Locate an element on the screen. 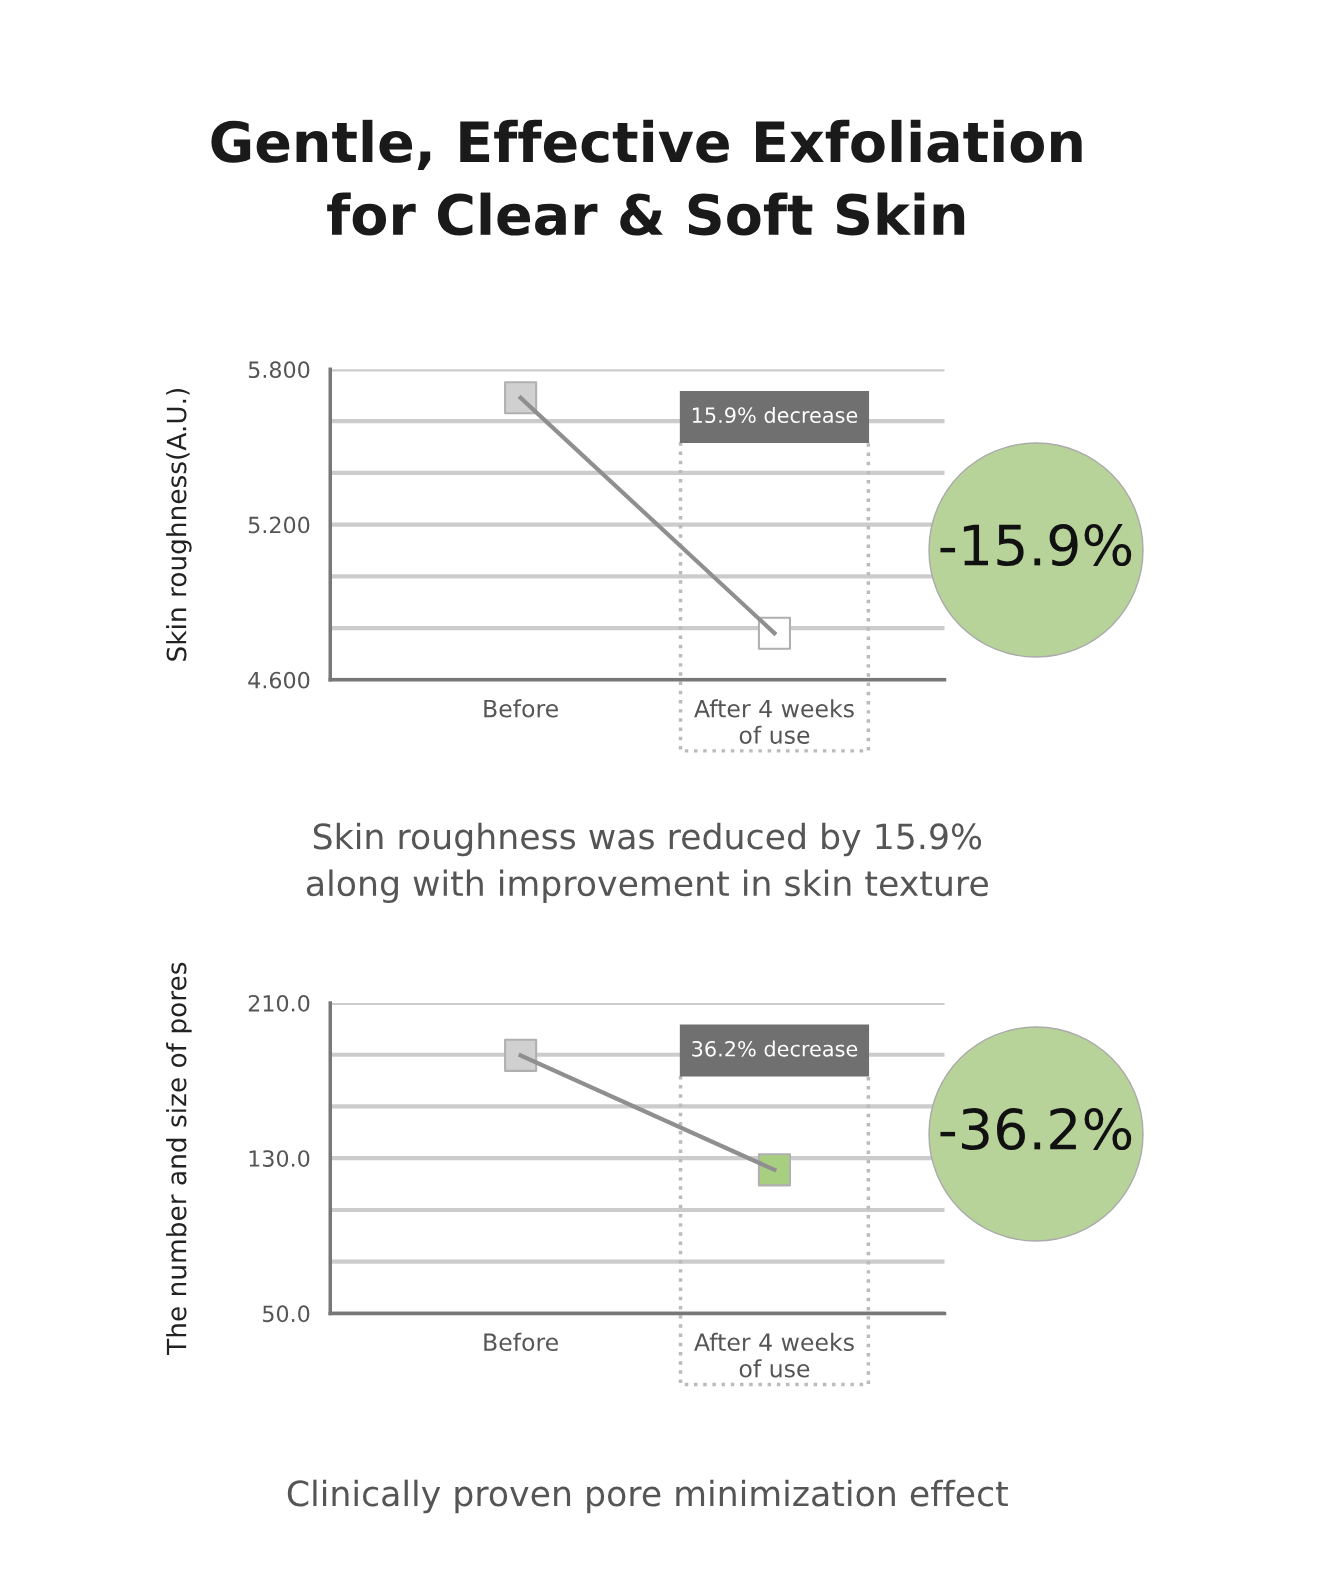 The height and width of the screenshot is (1592, 1321). y-tick-label: 210.0 is located at coordinates (279, 1003).